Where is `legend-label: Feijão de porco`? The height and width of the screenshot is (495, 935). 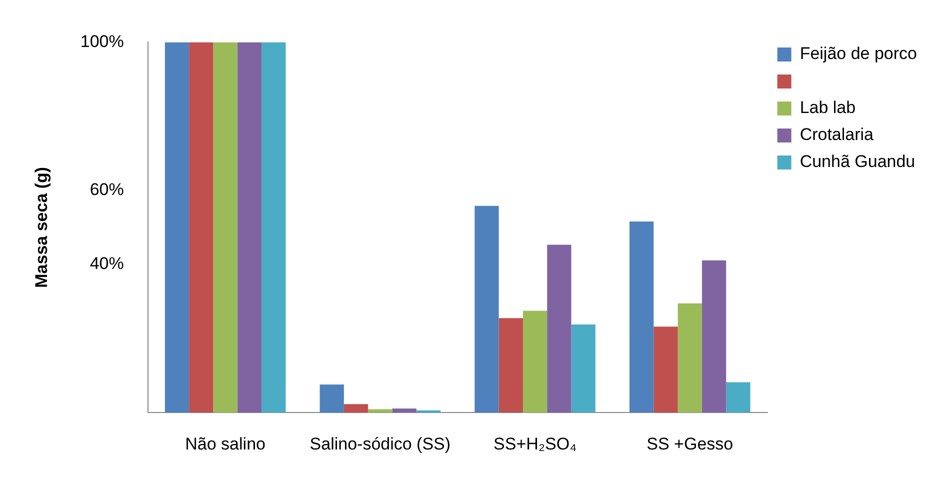 legend-label: Feijão de porco is located at coordinates (859, 54).